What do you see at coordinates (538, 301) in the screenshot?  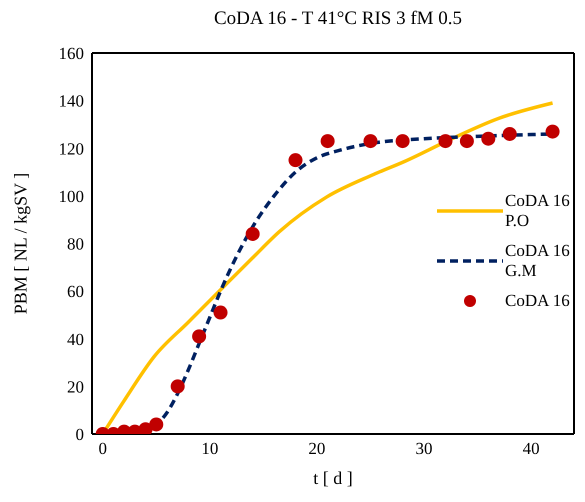 I see `legend-label: CoDA 16` at bounding box center [538, 301].